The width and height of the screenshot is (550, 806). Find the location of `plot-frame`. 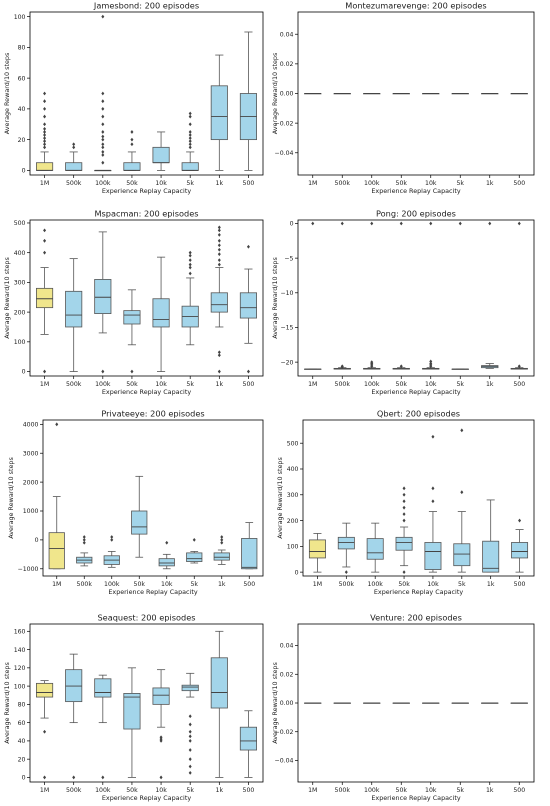

plot-frame is located at coordinates (416, 93).